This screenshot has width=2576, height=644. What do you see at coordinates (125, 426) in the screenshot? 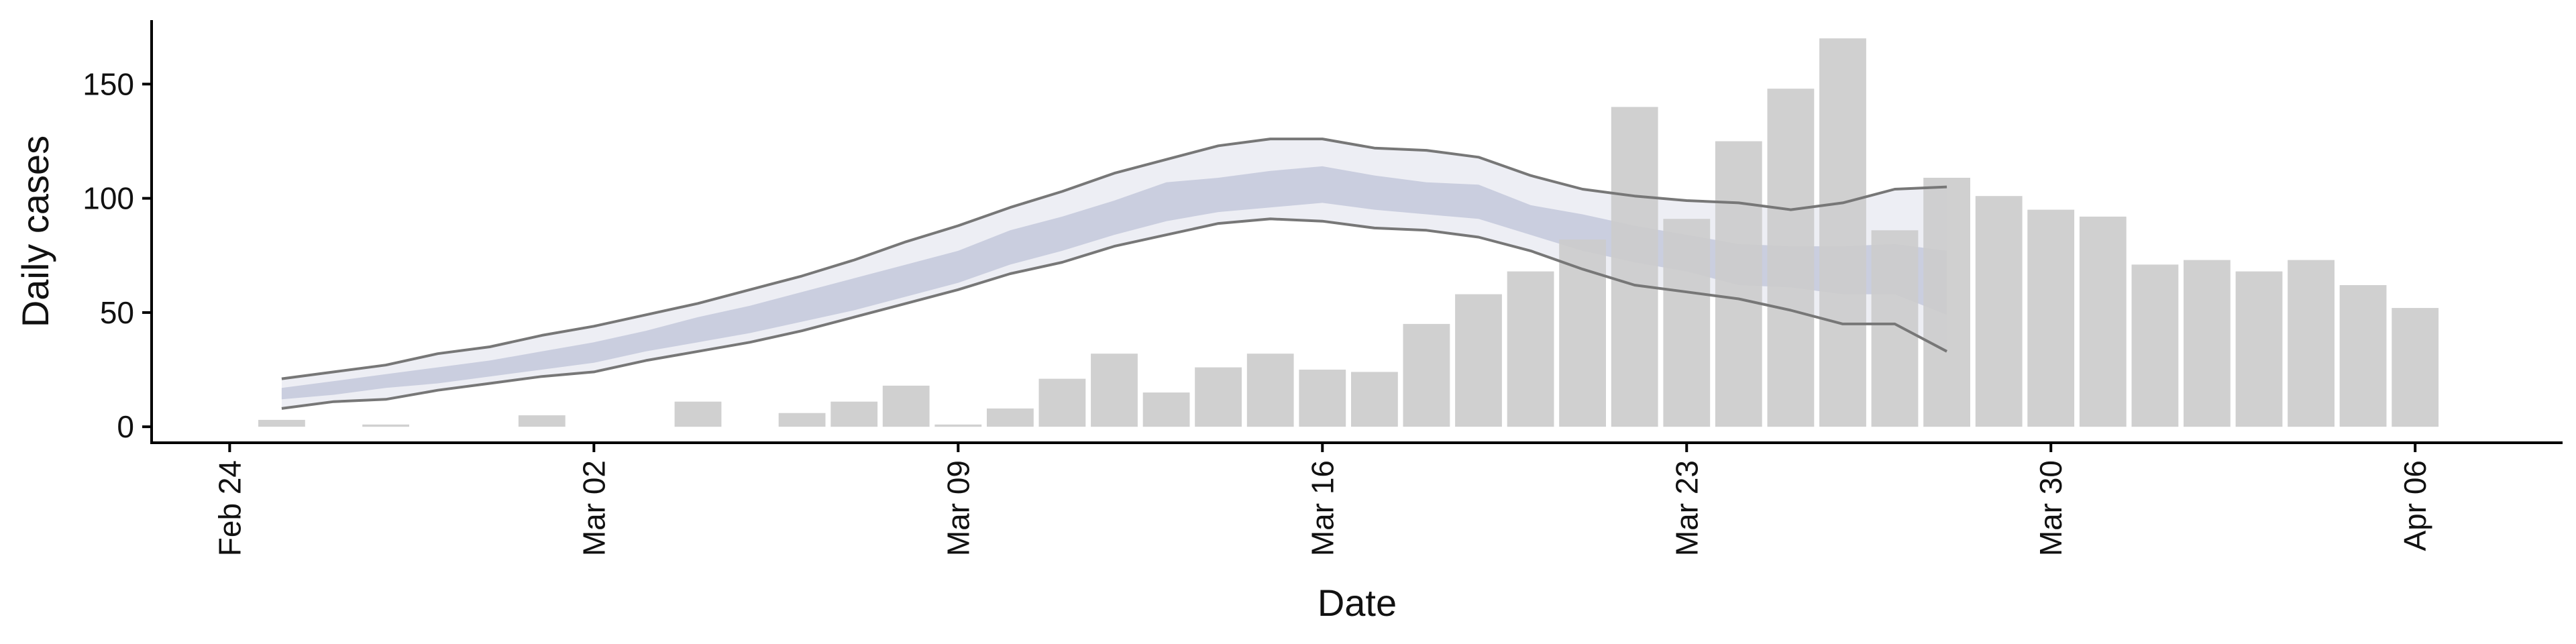
I see `y-tick-label-0: 0` at bounding box center [125, 426].